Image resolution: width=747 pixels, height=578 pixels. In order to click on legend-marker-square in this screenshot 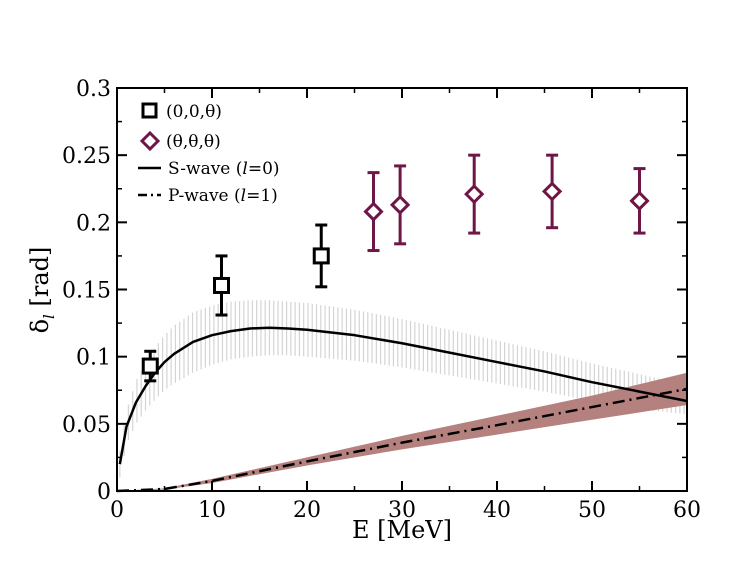, I will do `click(149, 110)`.